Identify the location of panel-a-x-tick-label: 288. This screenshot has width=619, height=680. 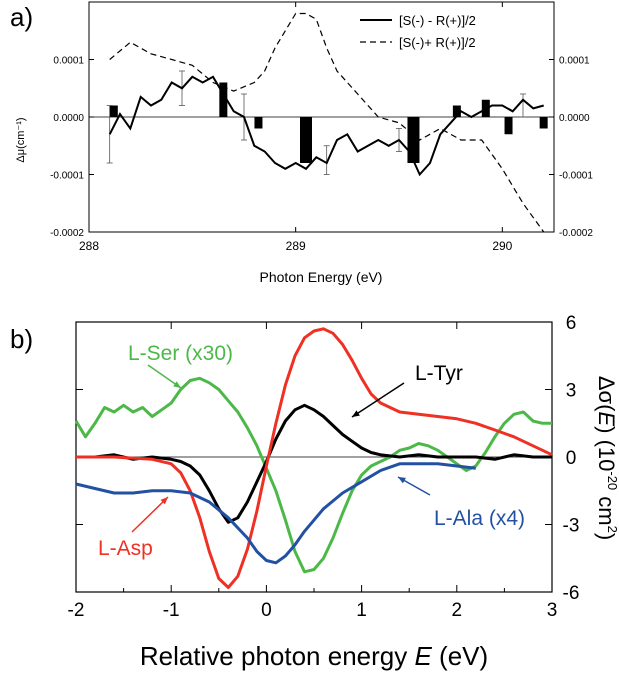
(89, 246).